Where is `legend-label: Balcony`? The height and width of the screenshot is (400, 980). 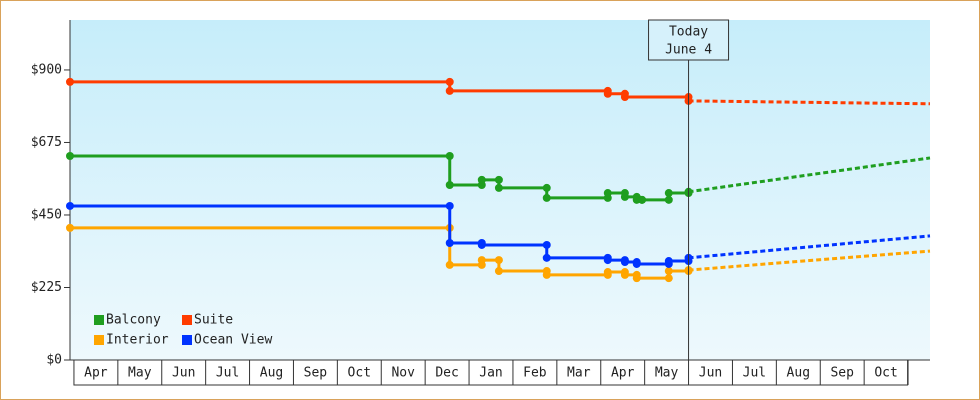 legend-label: Balcony is located at coordinates (133, 320).